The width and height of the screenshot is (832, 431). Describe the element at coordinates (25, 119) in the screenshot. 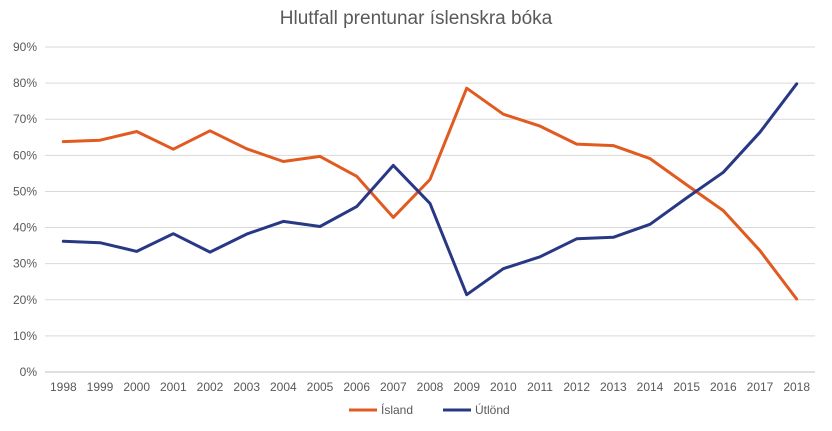

I see `y-tick-label: 70%` at that location.